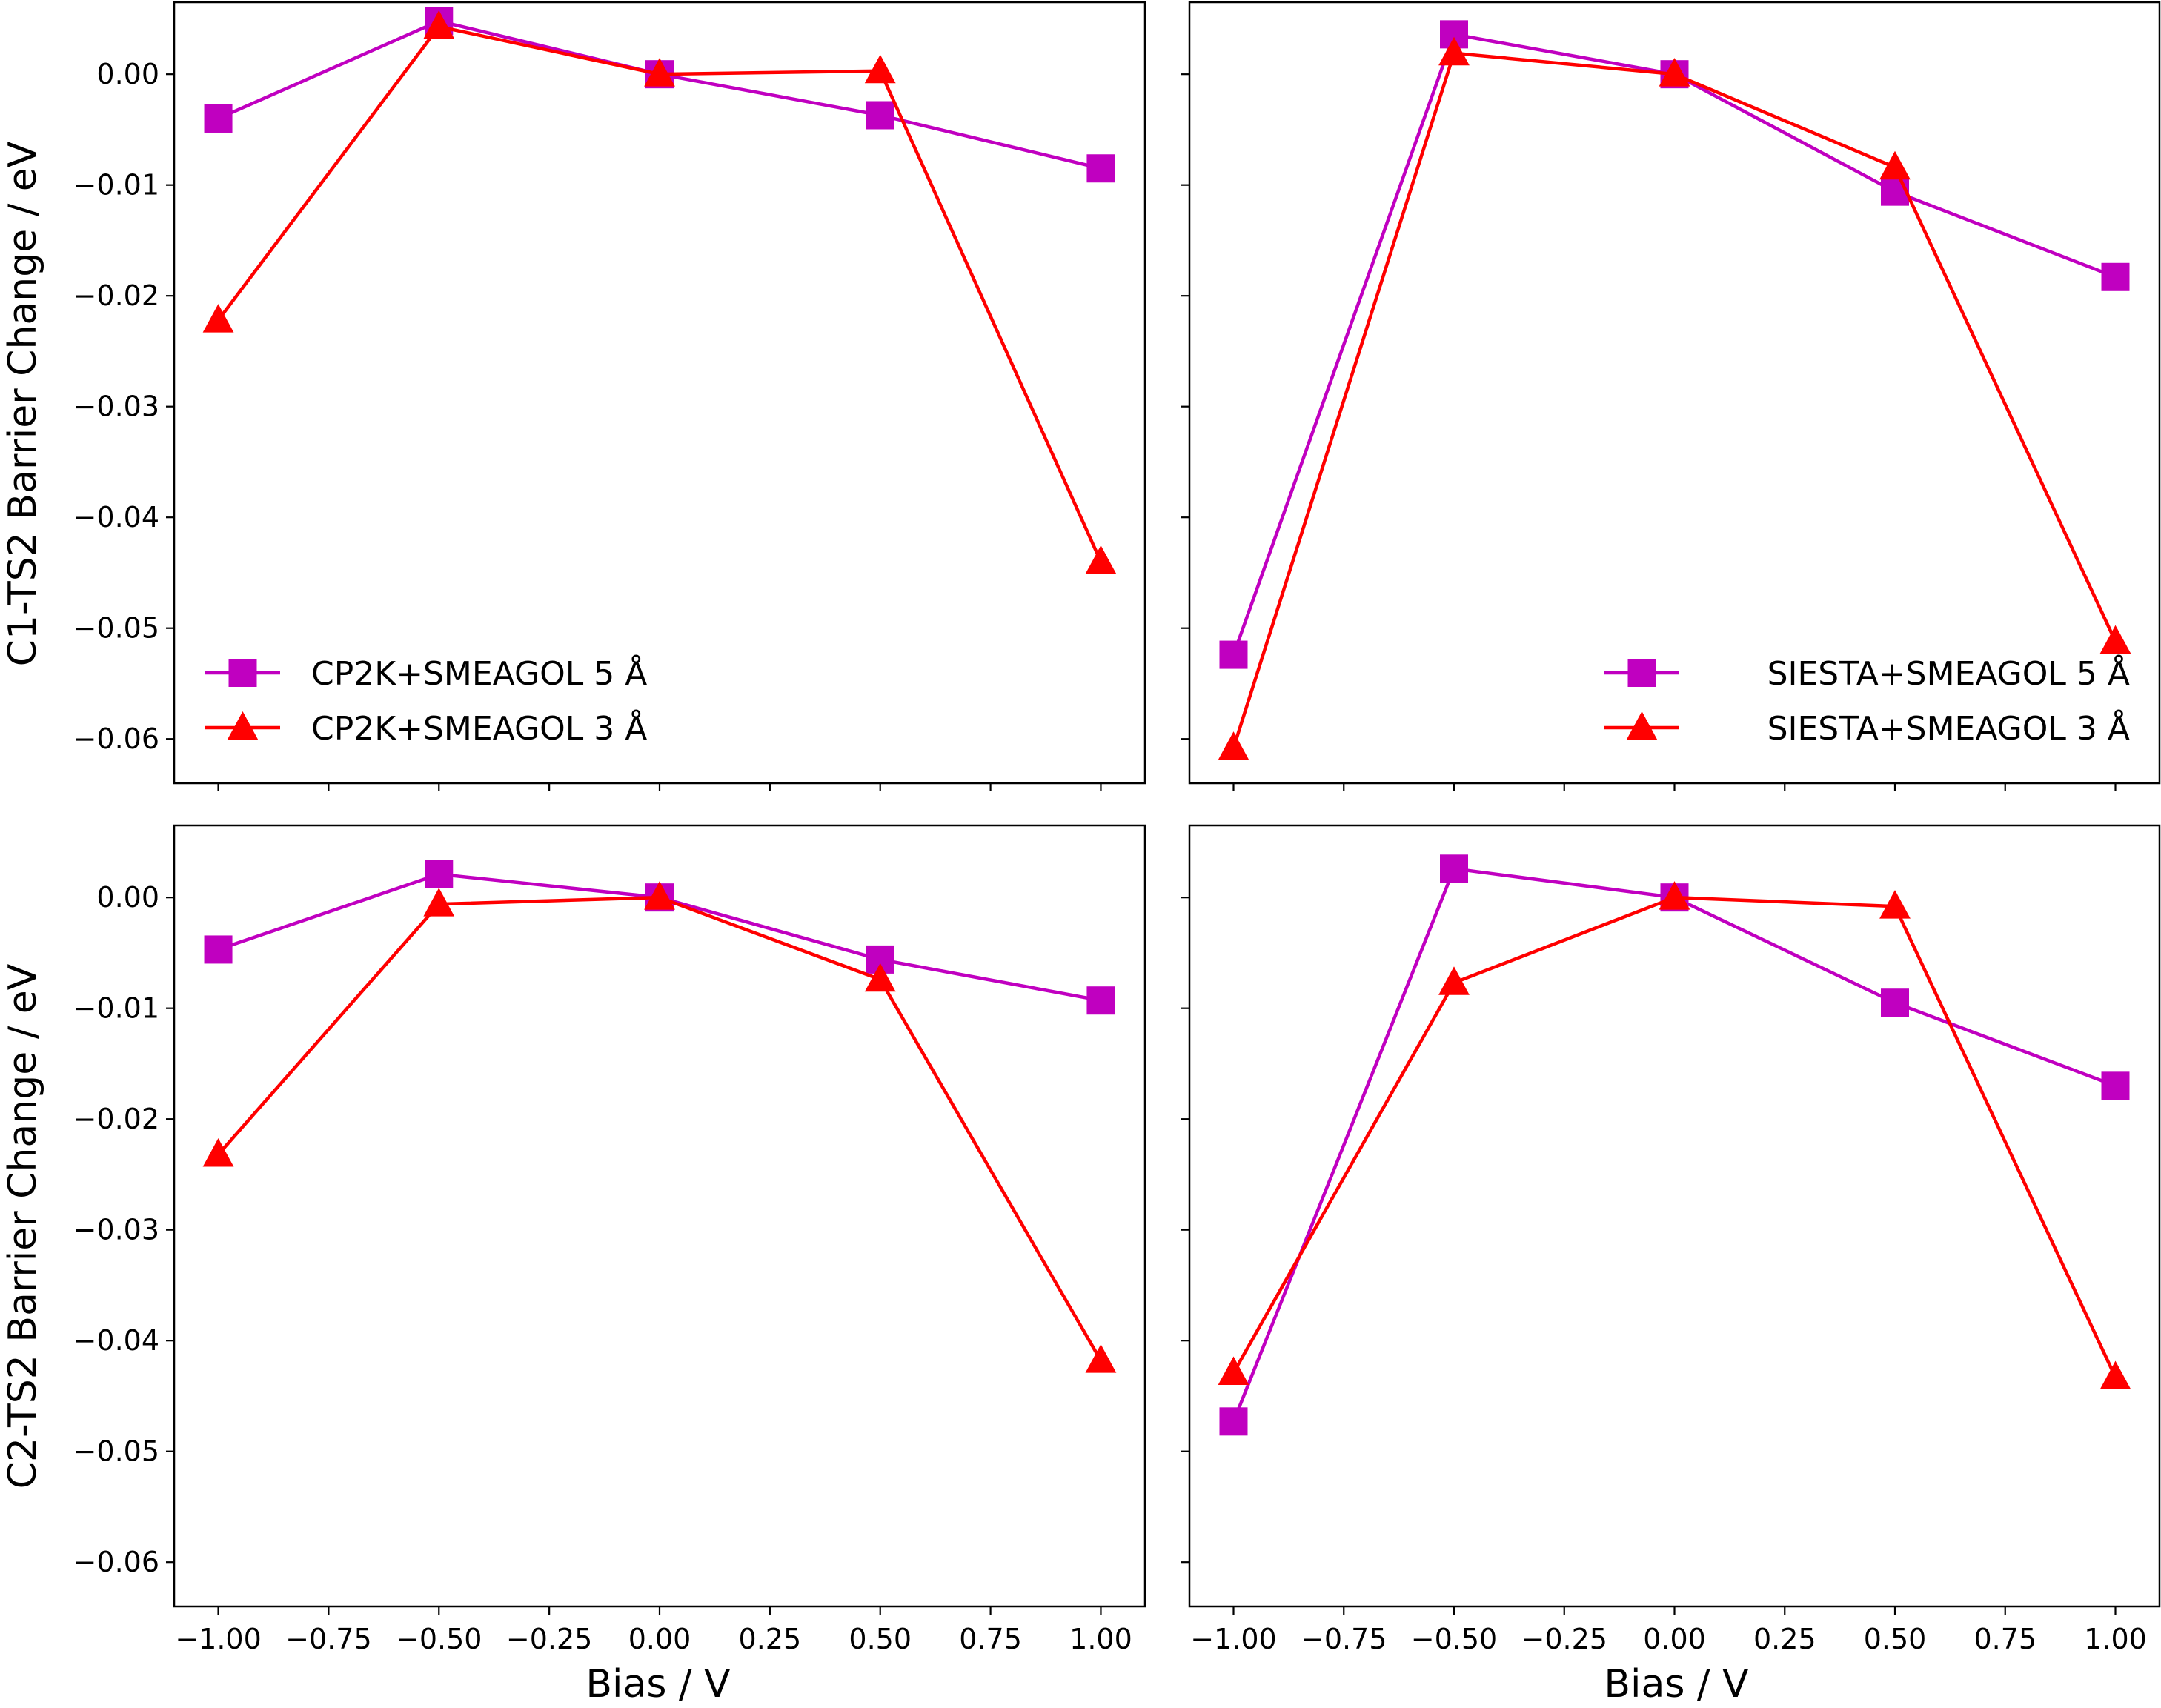 This screenshot has width=2161, height=1708. What do you see at coordinates (1948, 673) in the screenshot?
I see `legend-label: SIESTA+SMEAGOL 5 Å` at bounding box center [1948, 673].